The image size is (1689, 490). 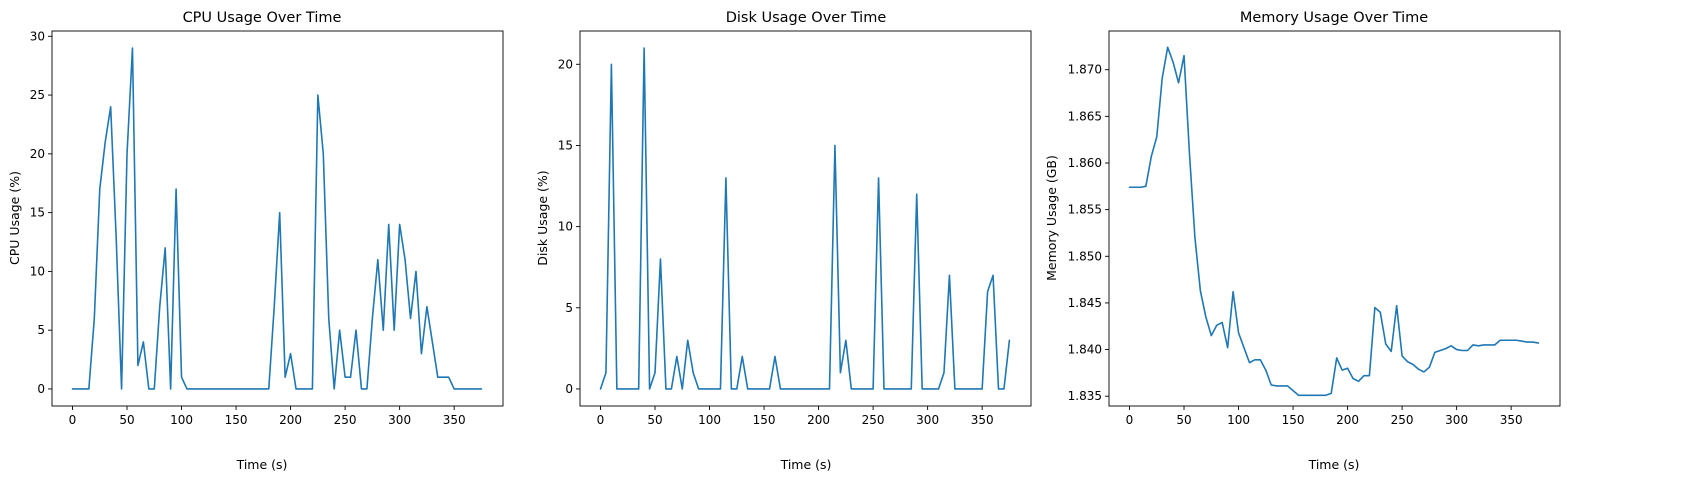 I want to click on disk-x-axis-label: Time (s), so click(x=806, y=464).